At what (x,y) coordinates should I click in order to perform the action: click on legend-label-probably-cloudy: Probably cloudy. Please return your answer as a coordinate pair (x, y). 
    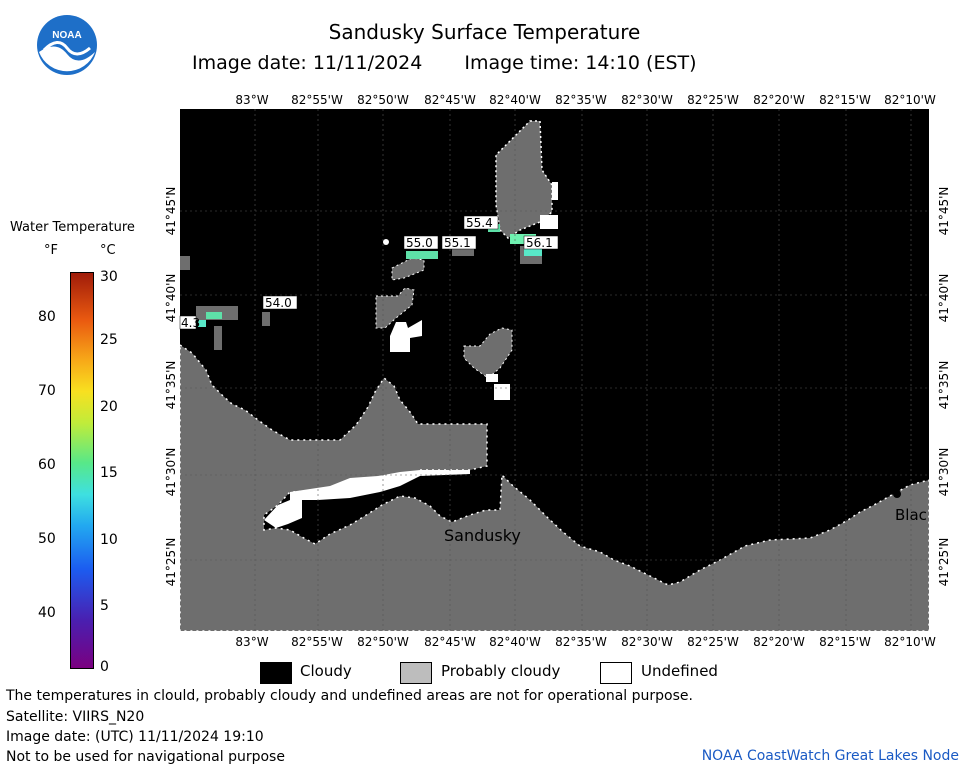
    Looking at the image, I should click on (501, 671).